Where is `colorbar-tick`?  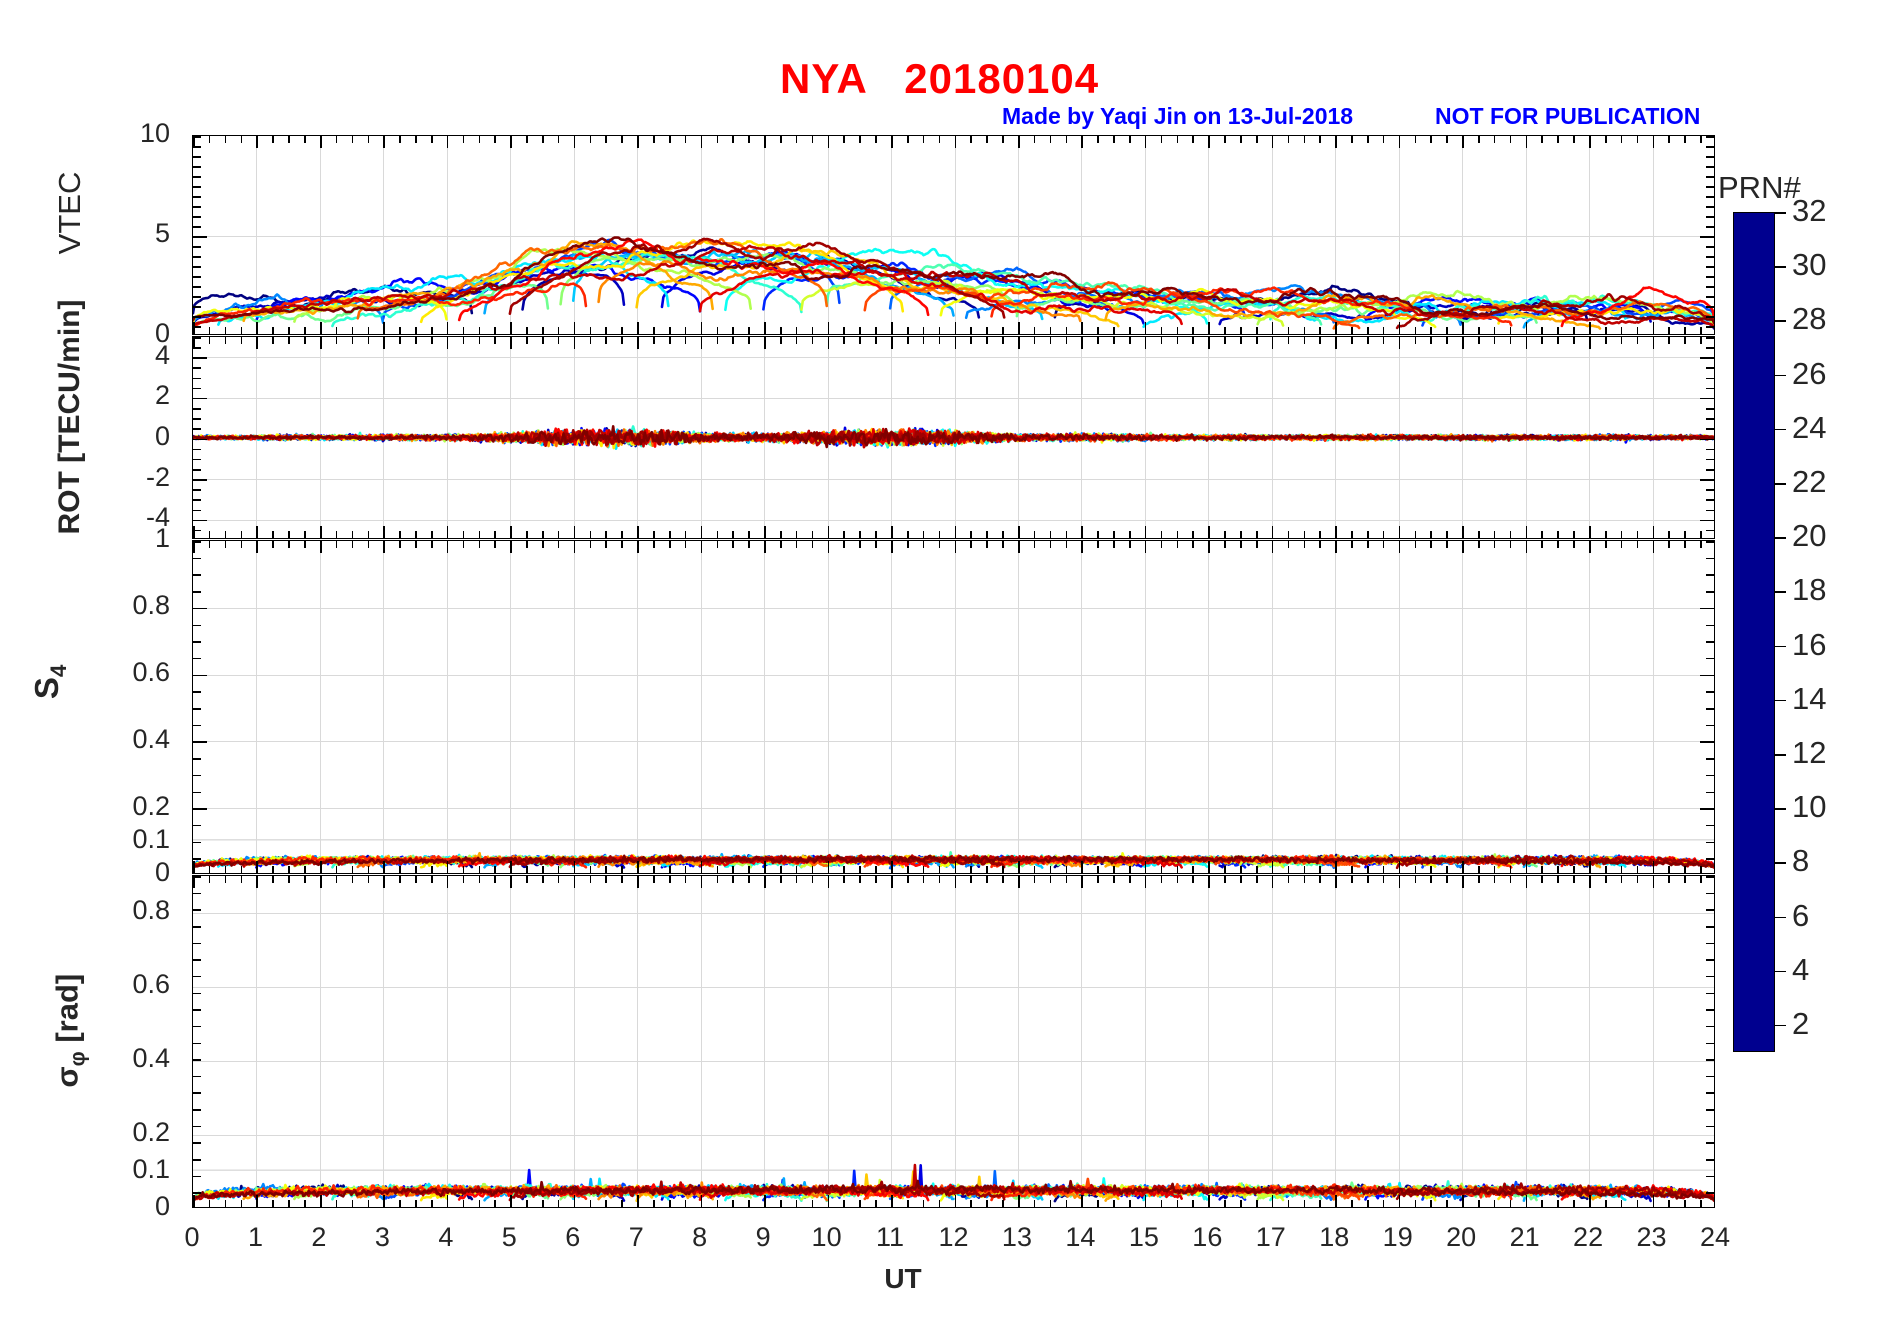 colorbar-tick is located at coordinates (1780, 538).